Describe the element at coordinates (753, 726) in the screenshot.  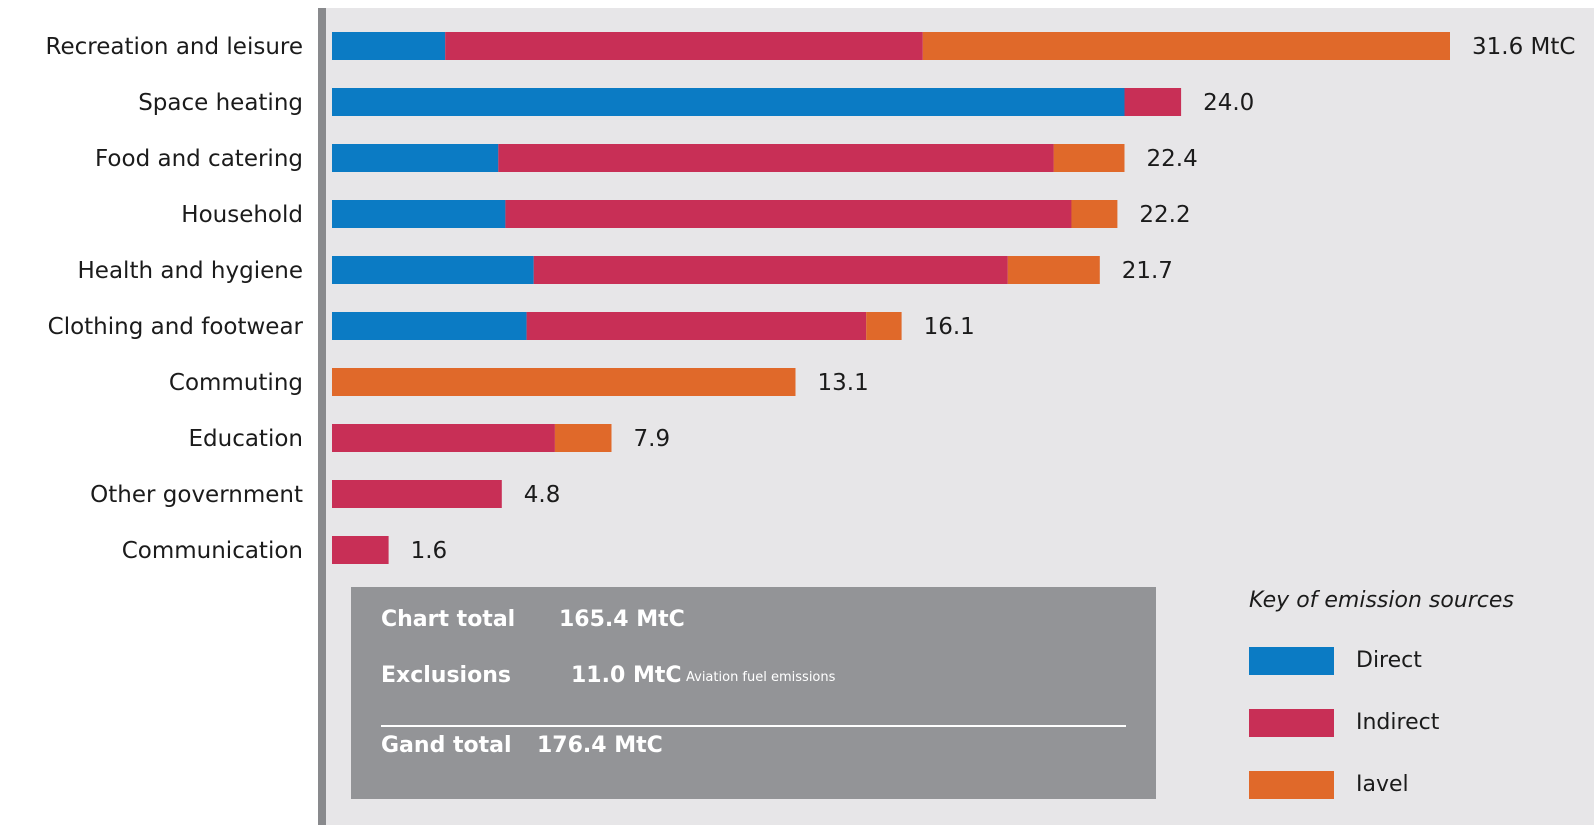
I see `totals-divider` at that location.